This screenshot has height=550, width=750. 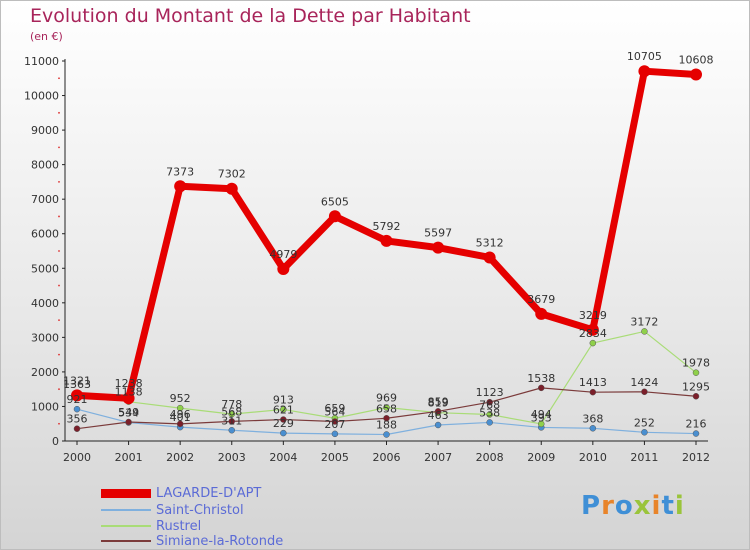 What do you see at coordinates (644, 56) in the screenshot?
I see `data-label-lagarde-d-apt: 10705` at bounding box center [644, 56].